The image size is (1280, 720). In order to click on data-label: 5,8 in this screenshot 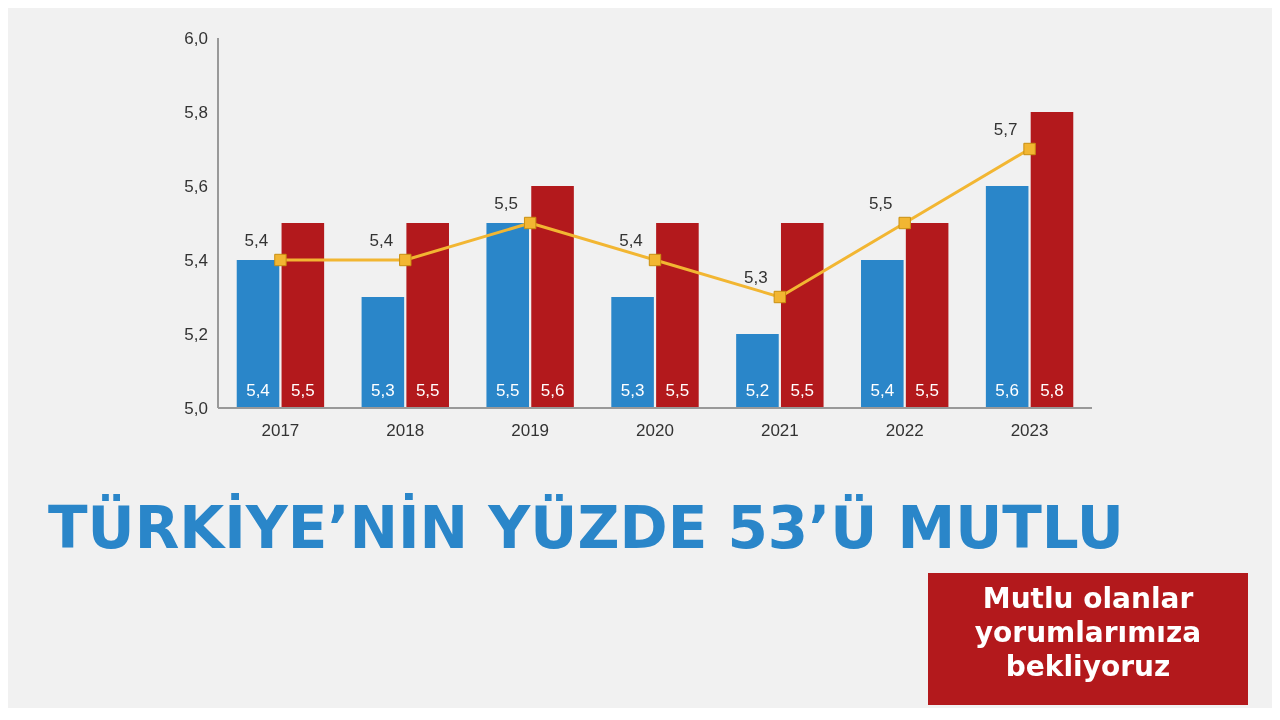, I will do `click(1052, 390)`.